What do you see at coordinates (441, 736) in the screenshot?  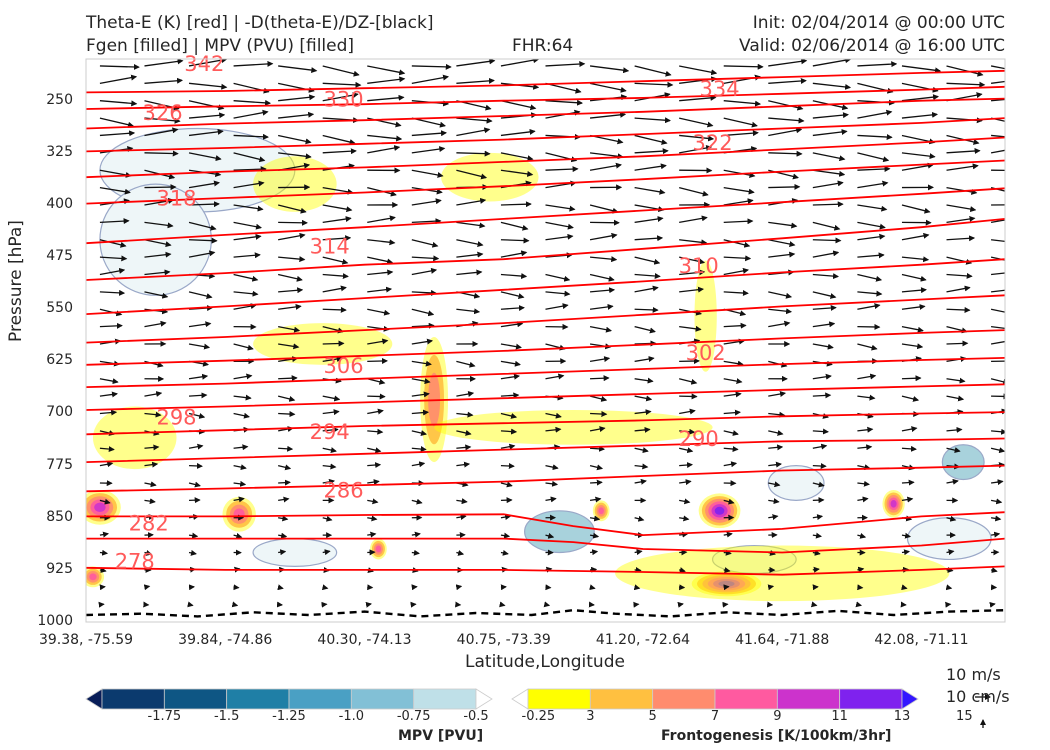 I see `mpv-colorbar-label: MPV [PVU]` at bounding box center [441, 736].